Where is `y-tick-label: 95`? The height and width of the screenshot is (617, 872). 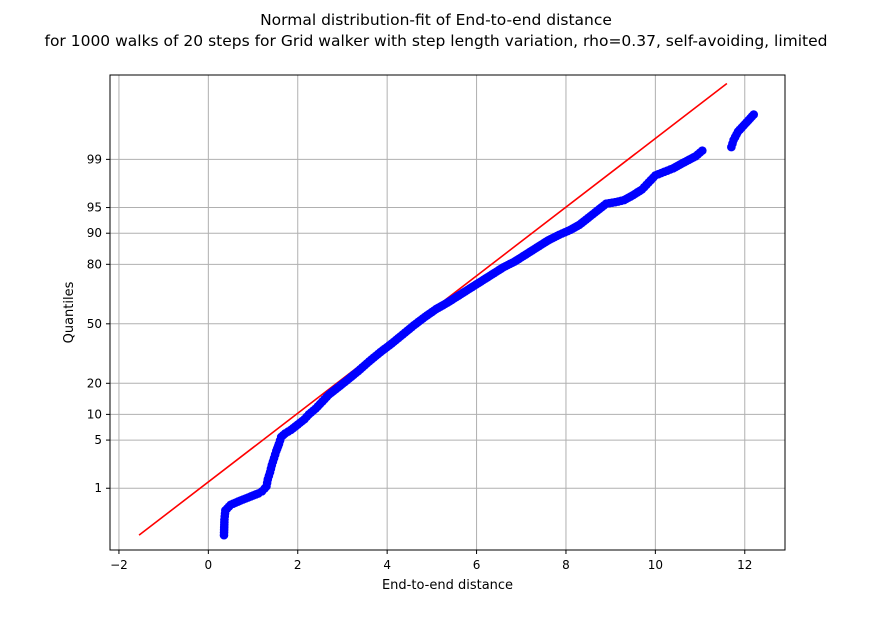
y-tick-label: 95 is located at coordinates (94, 208).